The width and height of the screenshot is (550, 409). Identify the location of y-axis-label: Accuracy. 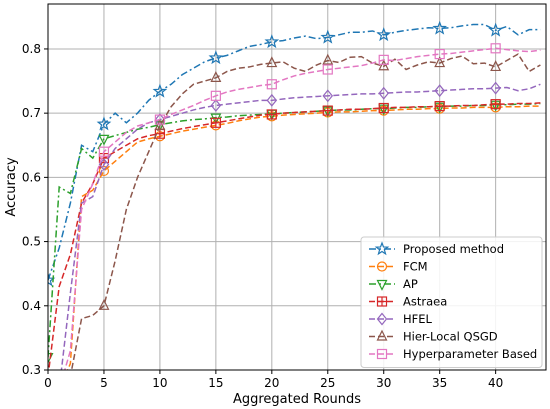
(11, 187).